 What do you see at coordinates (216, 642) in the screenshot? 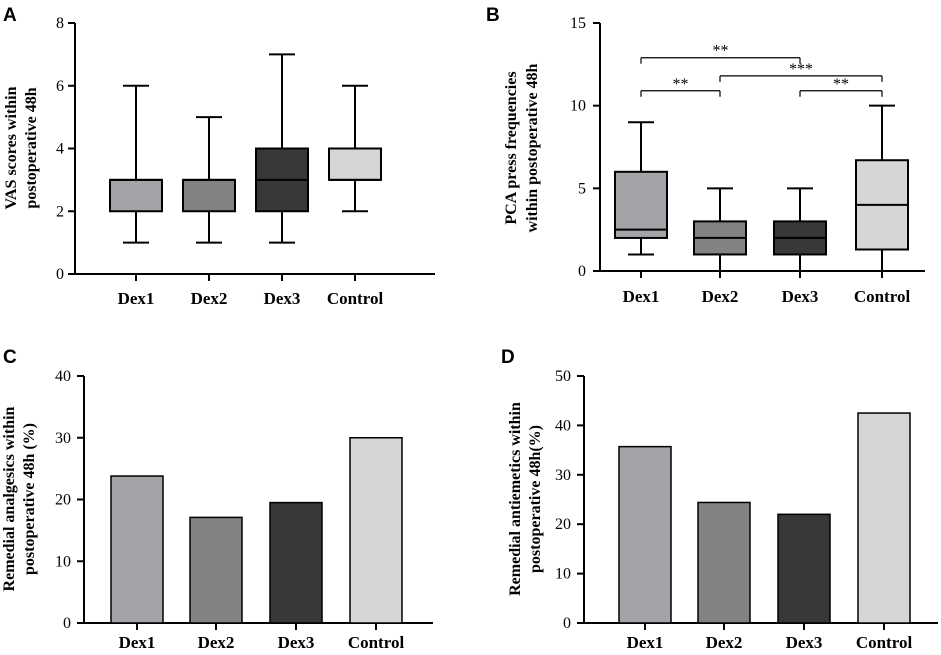
I see `panel-c-category-label: Dex2` at bounding box center [216, 642].